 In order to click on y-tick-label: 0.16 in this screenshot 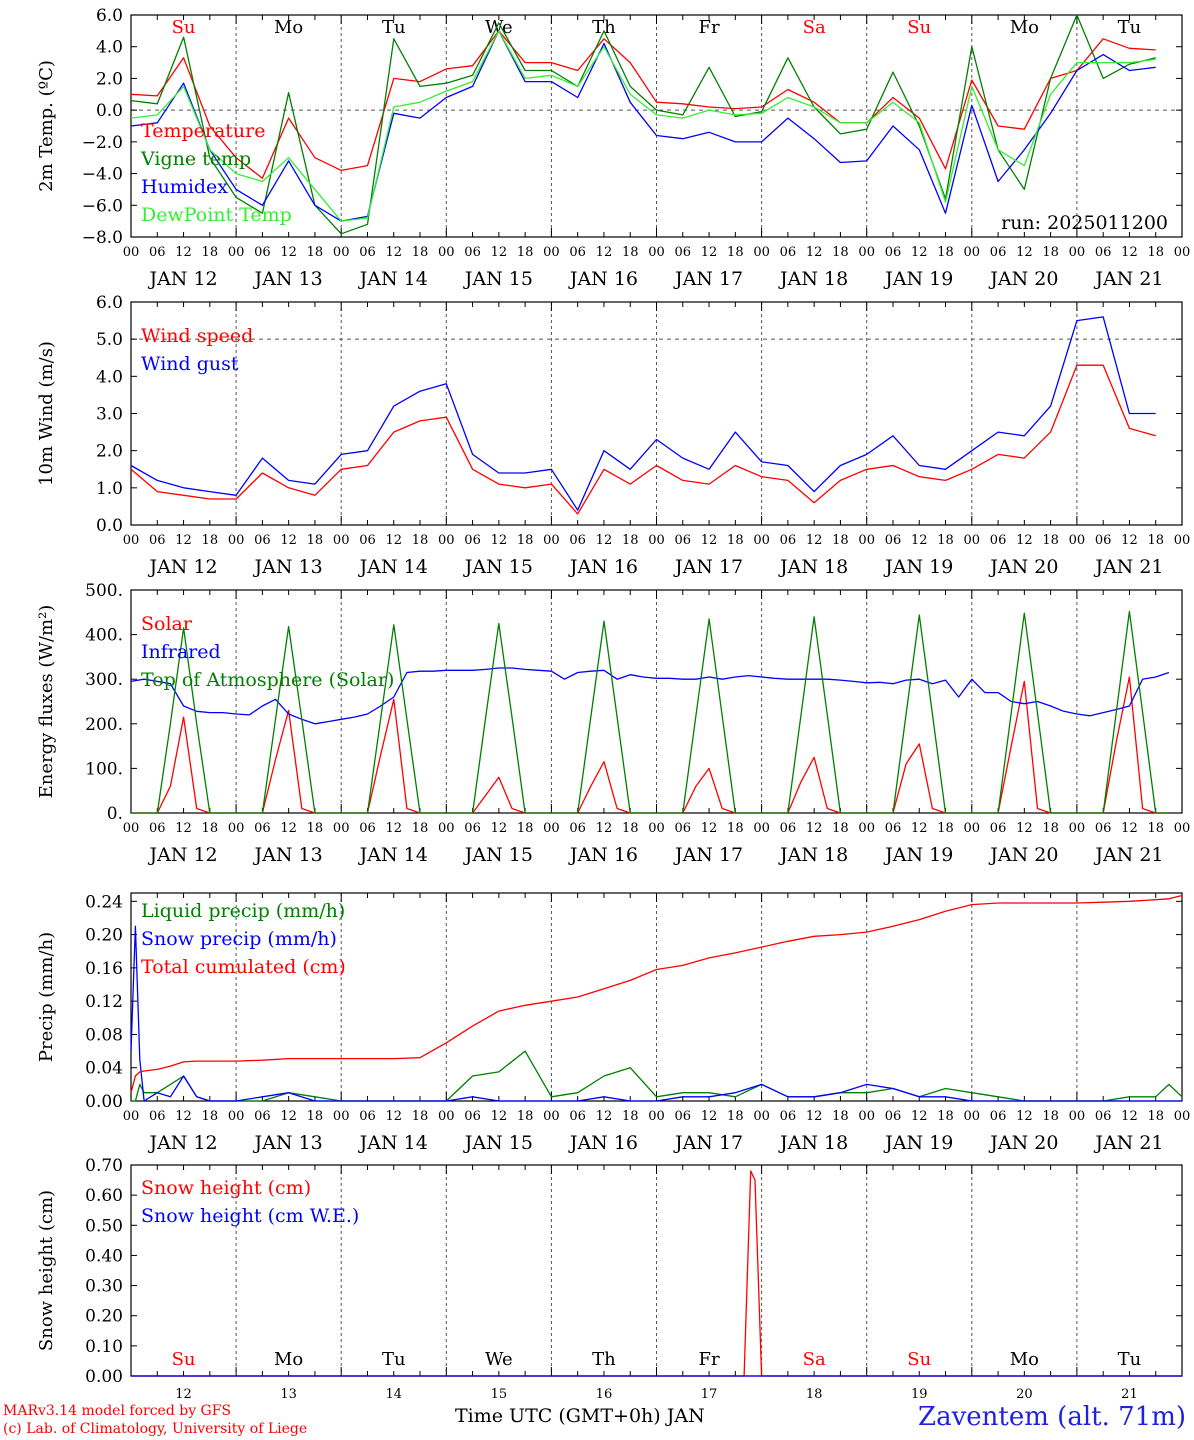, I will do `click(104, 969)`.